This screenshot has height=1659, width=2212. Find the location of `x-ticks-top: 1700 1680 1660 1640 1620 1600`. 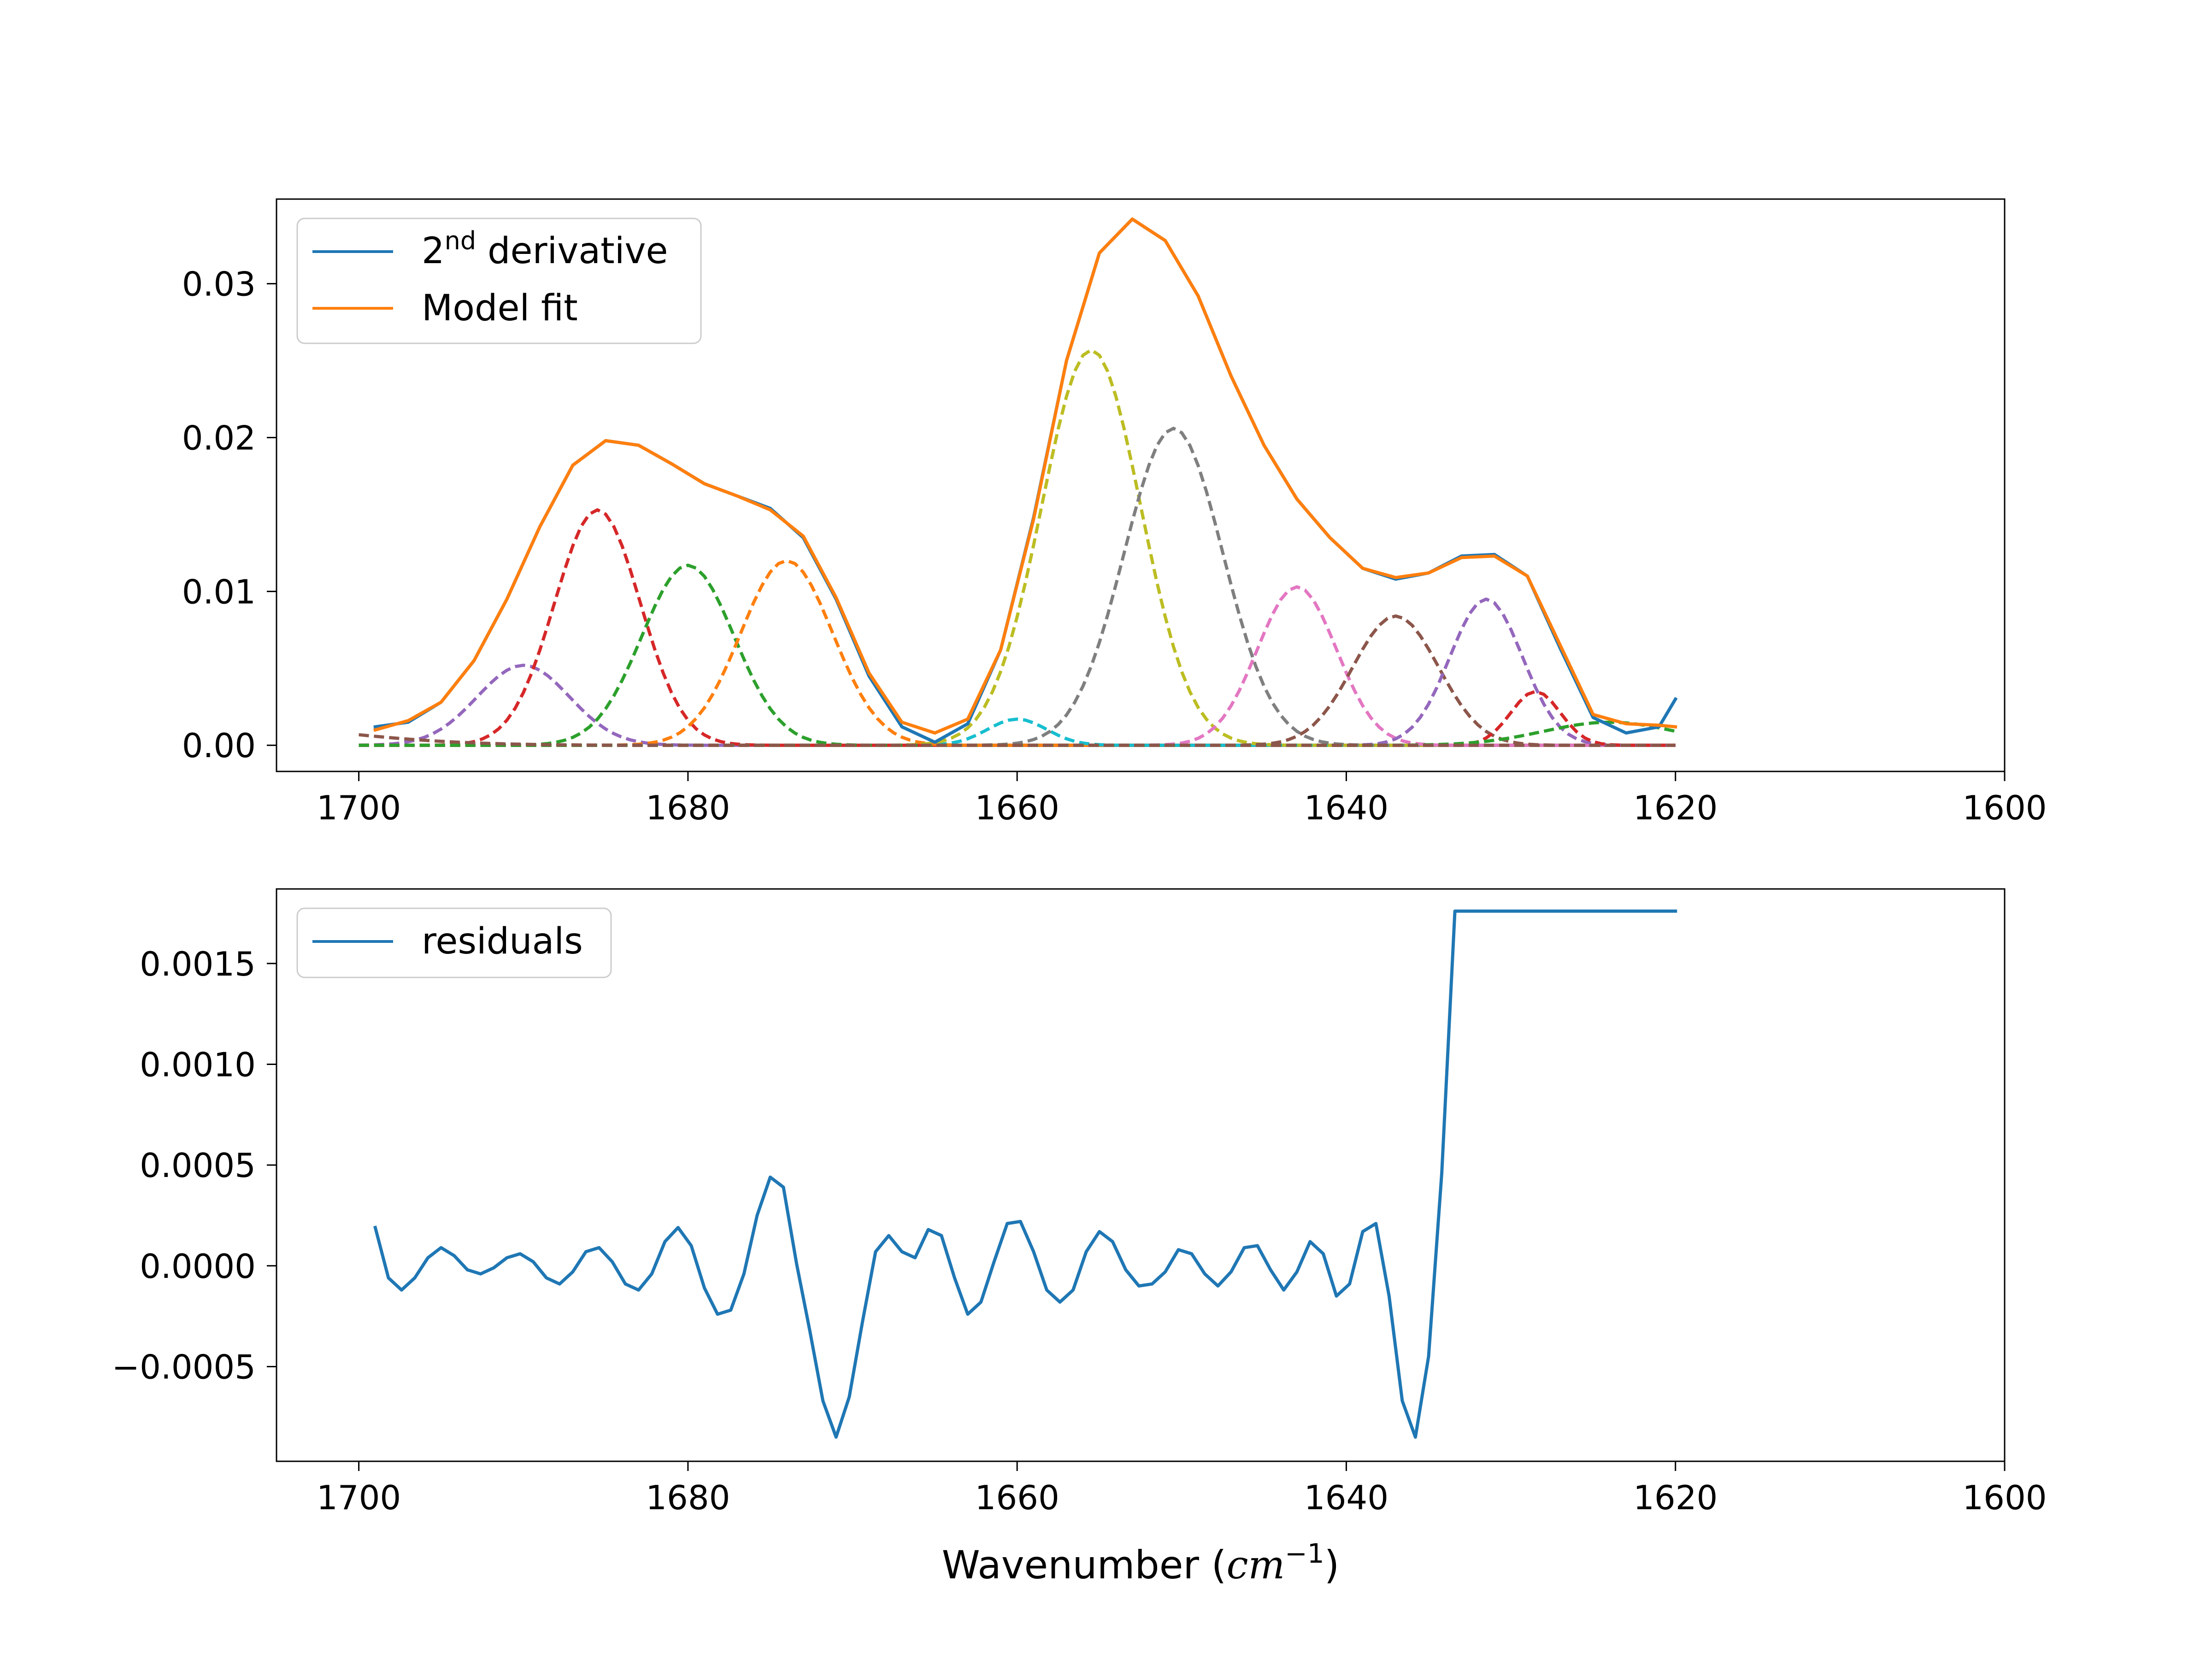

x-ticks-top: 1700 1680 1660 1640 1620 1600 is located at coordinates (1182, 799).